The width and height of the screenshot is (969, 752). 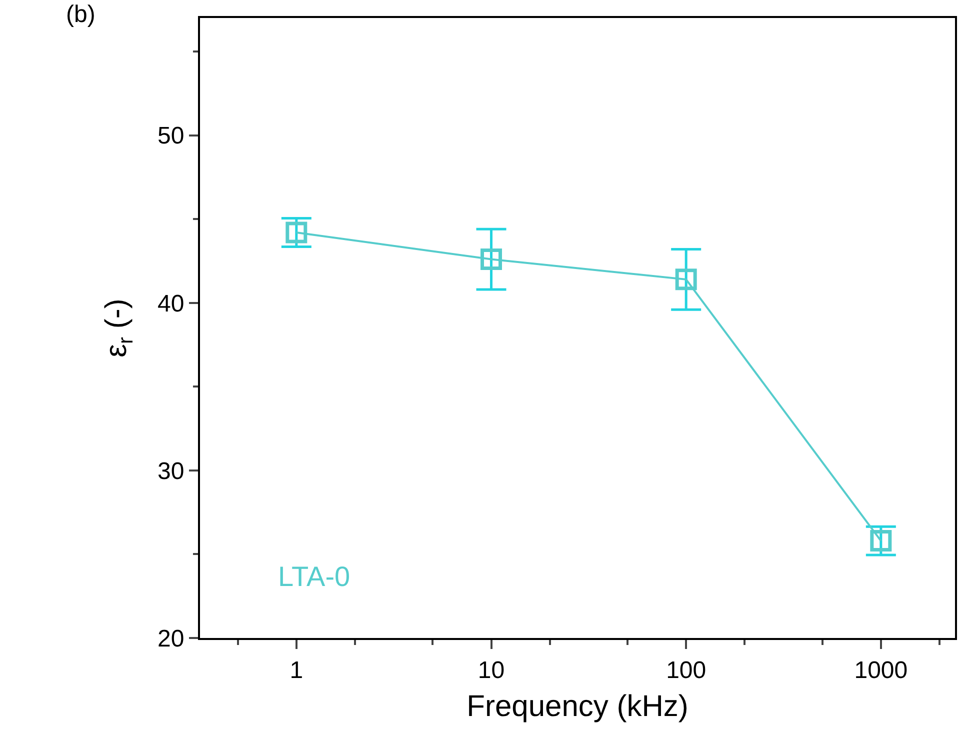 What do you see at coordinates (577, 706) in the screenshot?
I see `x-axis-title: Frequency (kHz)` at bounding box center [577, 706].